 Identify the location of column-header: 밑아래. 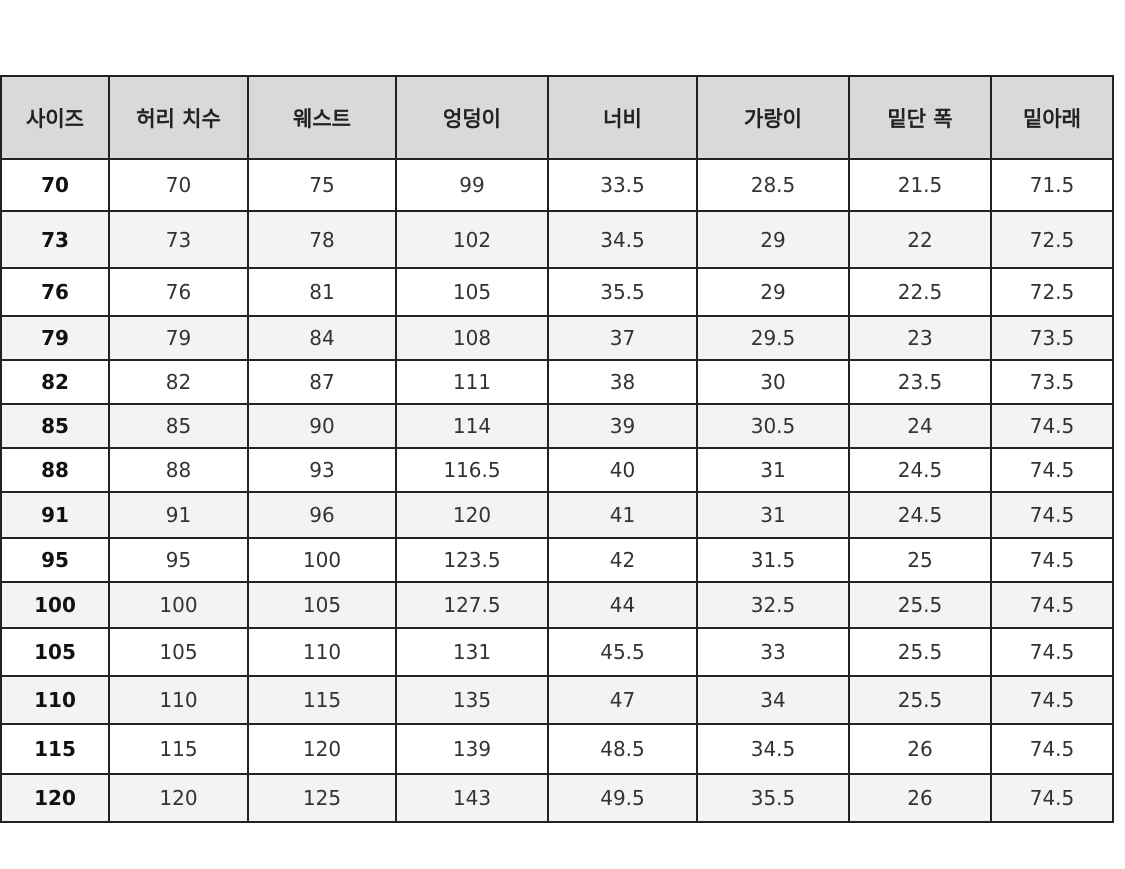
(1052, 117).